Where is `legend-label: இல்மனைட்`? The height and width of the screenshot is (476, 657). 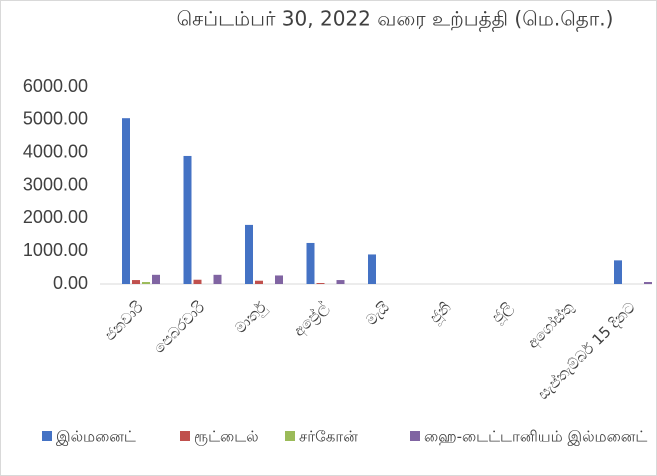 legend-label: இல்மனைட் is located at coordinates (96, 437).